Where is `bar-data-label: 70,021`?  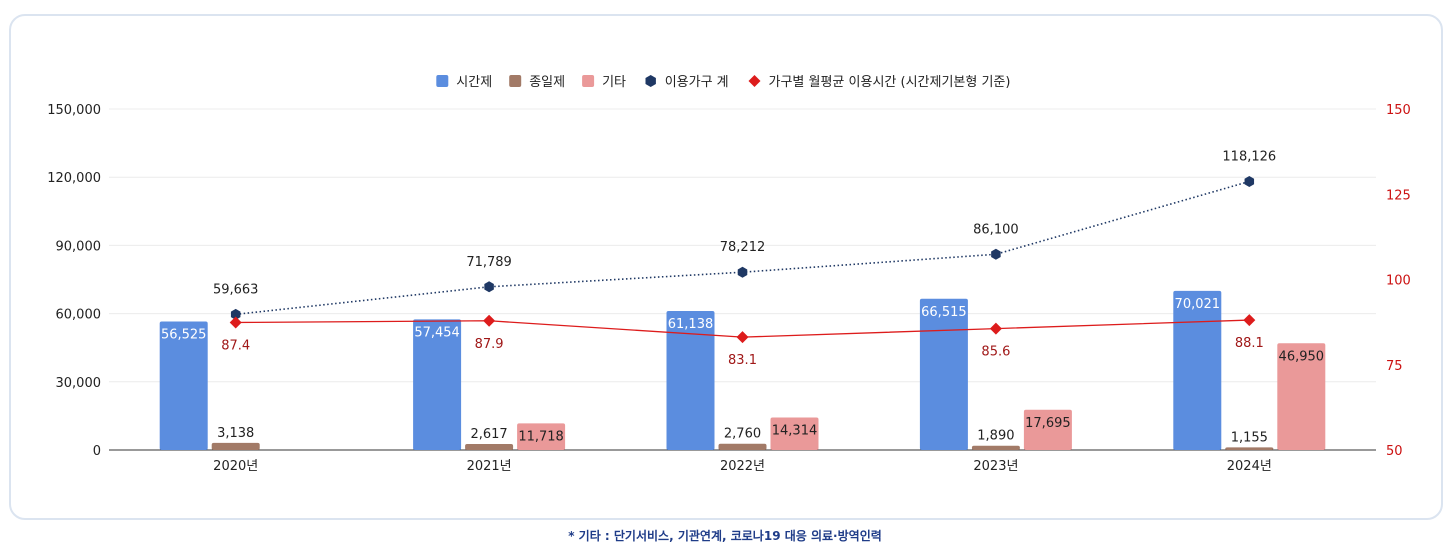
bar-data-label: 70,021 is located at coordinates (1198, 304).